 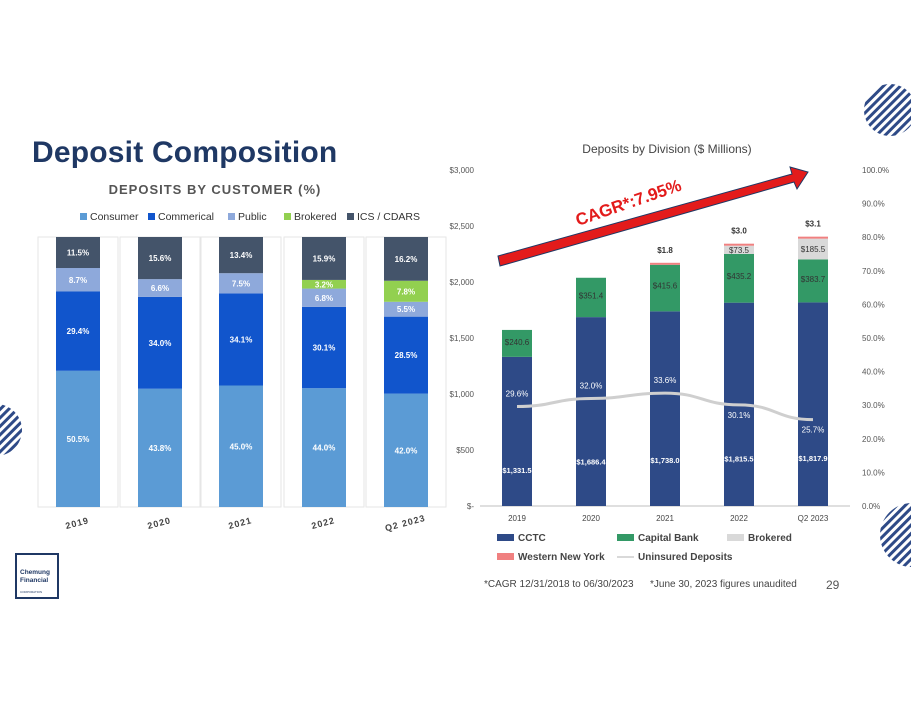 I want to click on bar-data-label: $73.5, so click(x=739, y=250).